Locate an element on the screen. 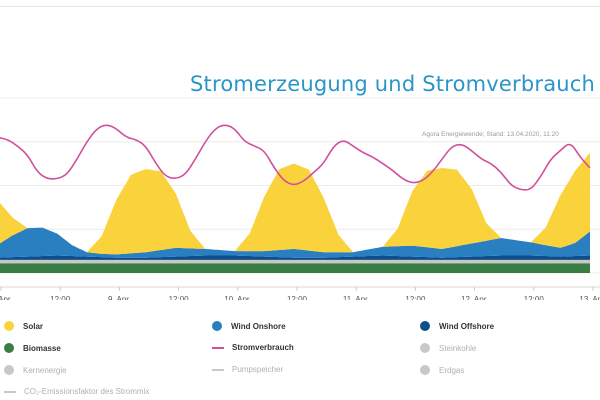 This screenshot has width=600, height=400. legend-item-wind-onshore: Wind Onshore is located at coordinates (249, 326).